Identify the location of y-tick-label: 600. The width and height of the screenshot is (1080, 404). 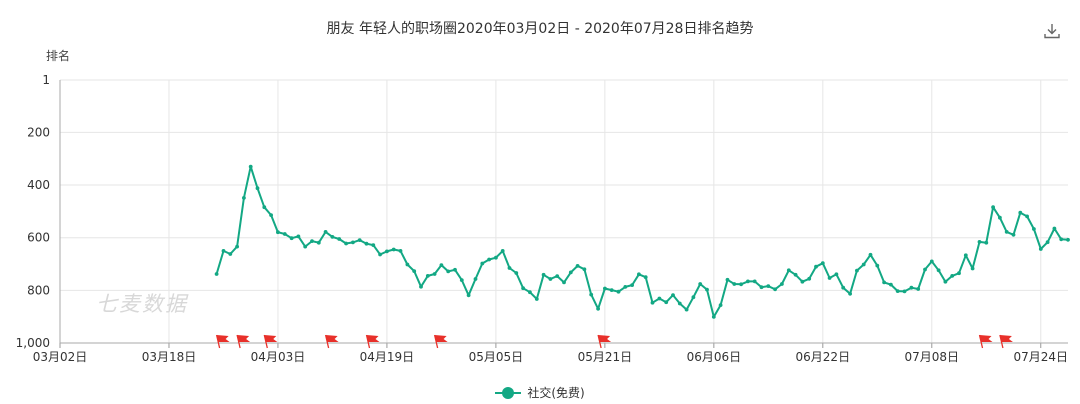
(38, 238).